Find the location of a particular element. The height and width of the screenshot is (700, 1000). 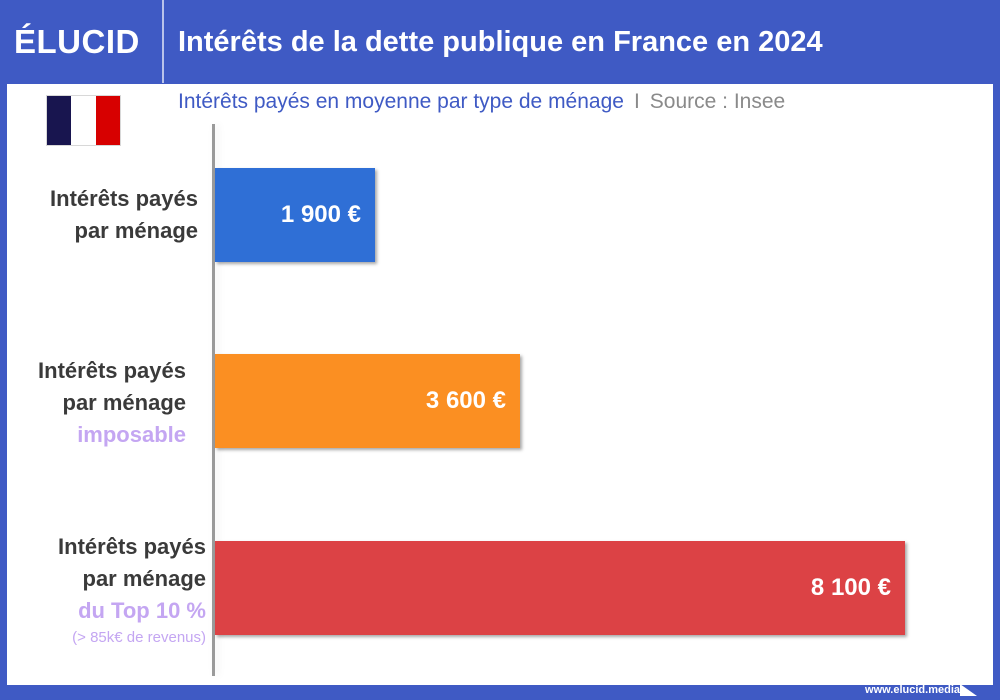

flag-blue-stripe is located at coordinates (59, 120).